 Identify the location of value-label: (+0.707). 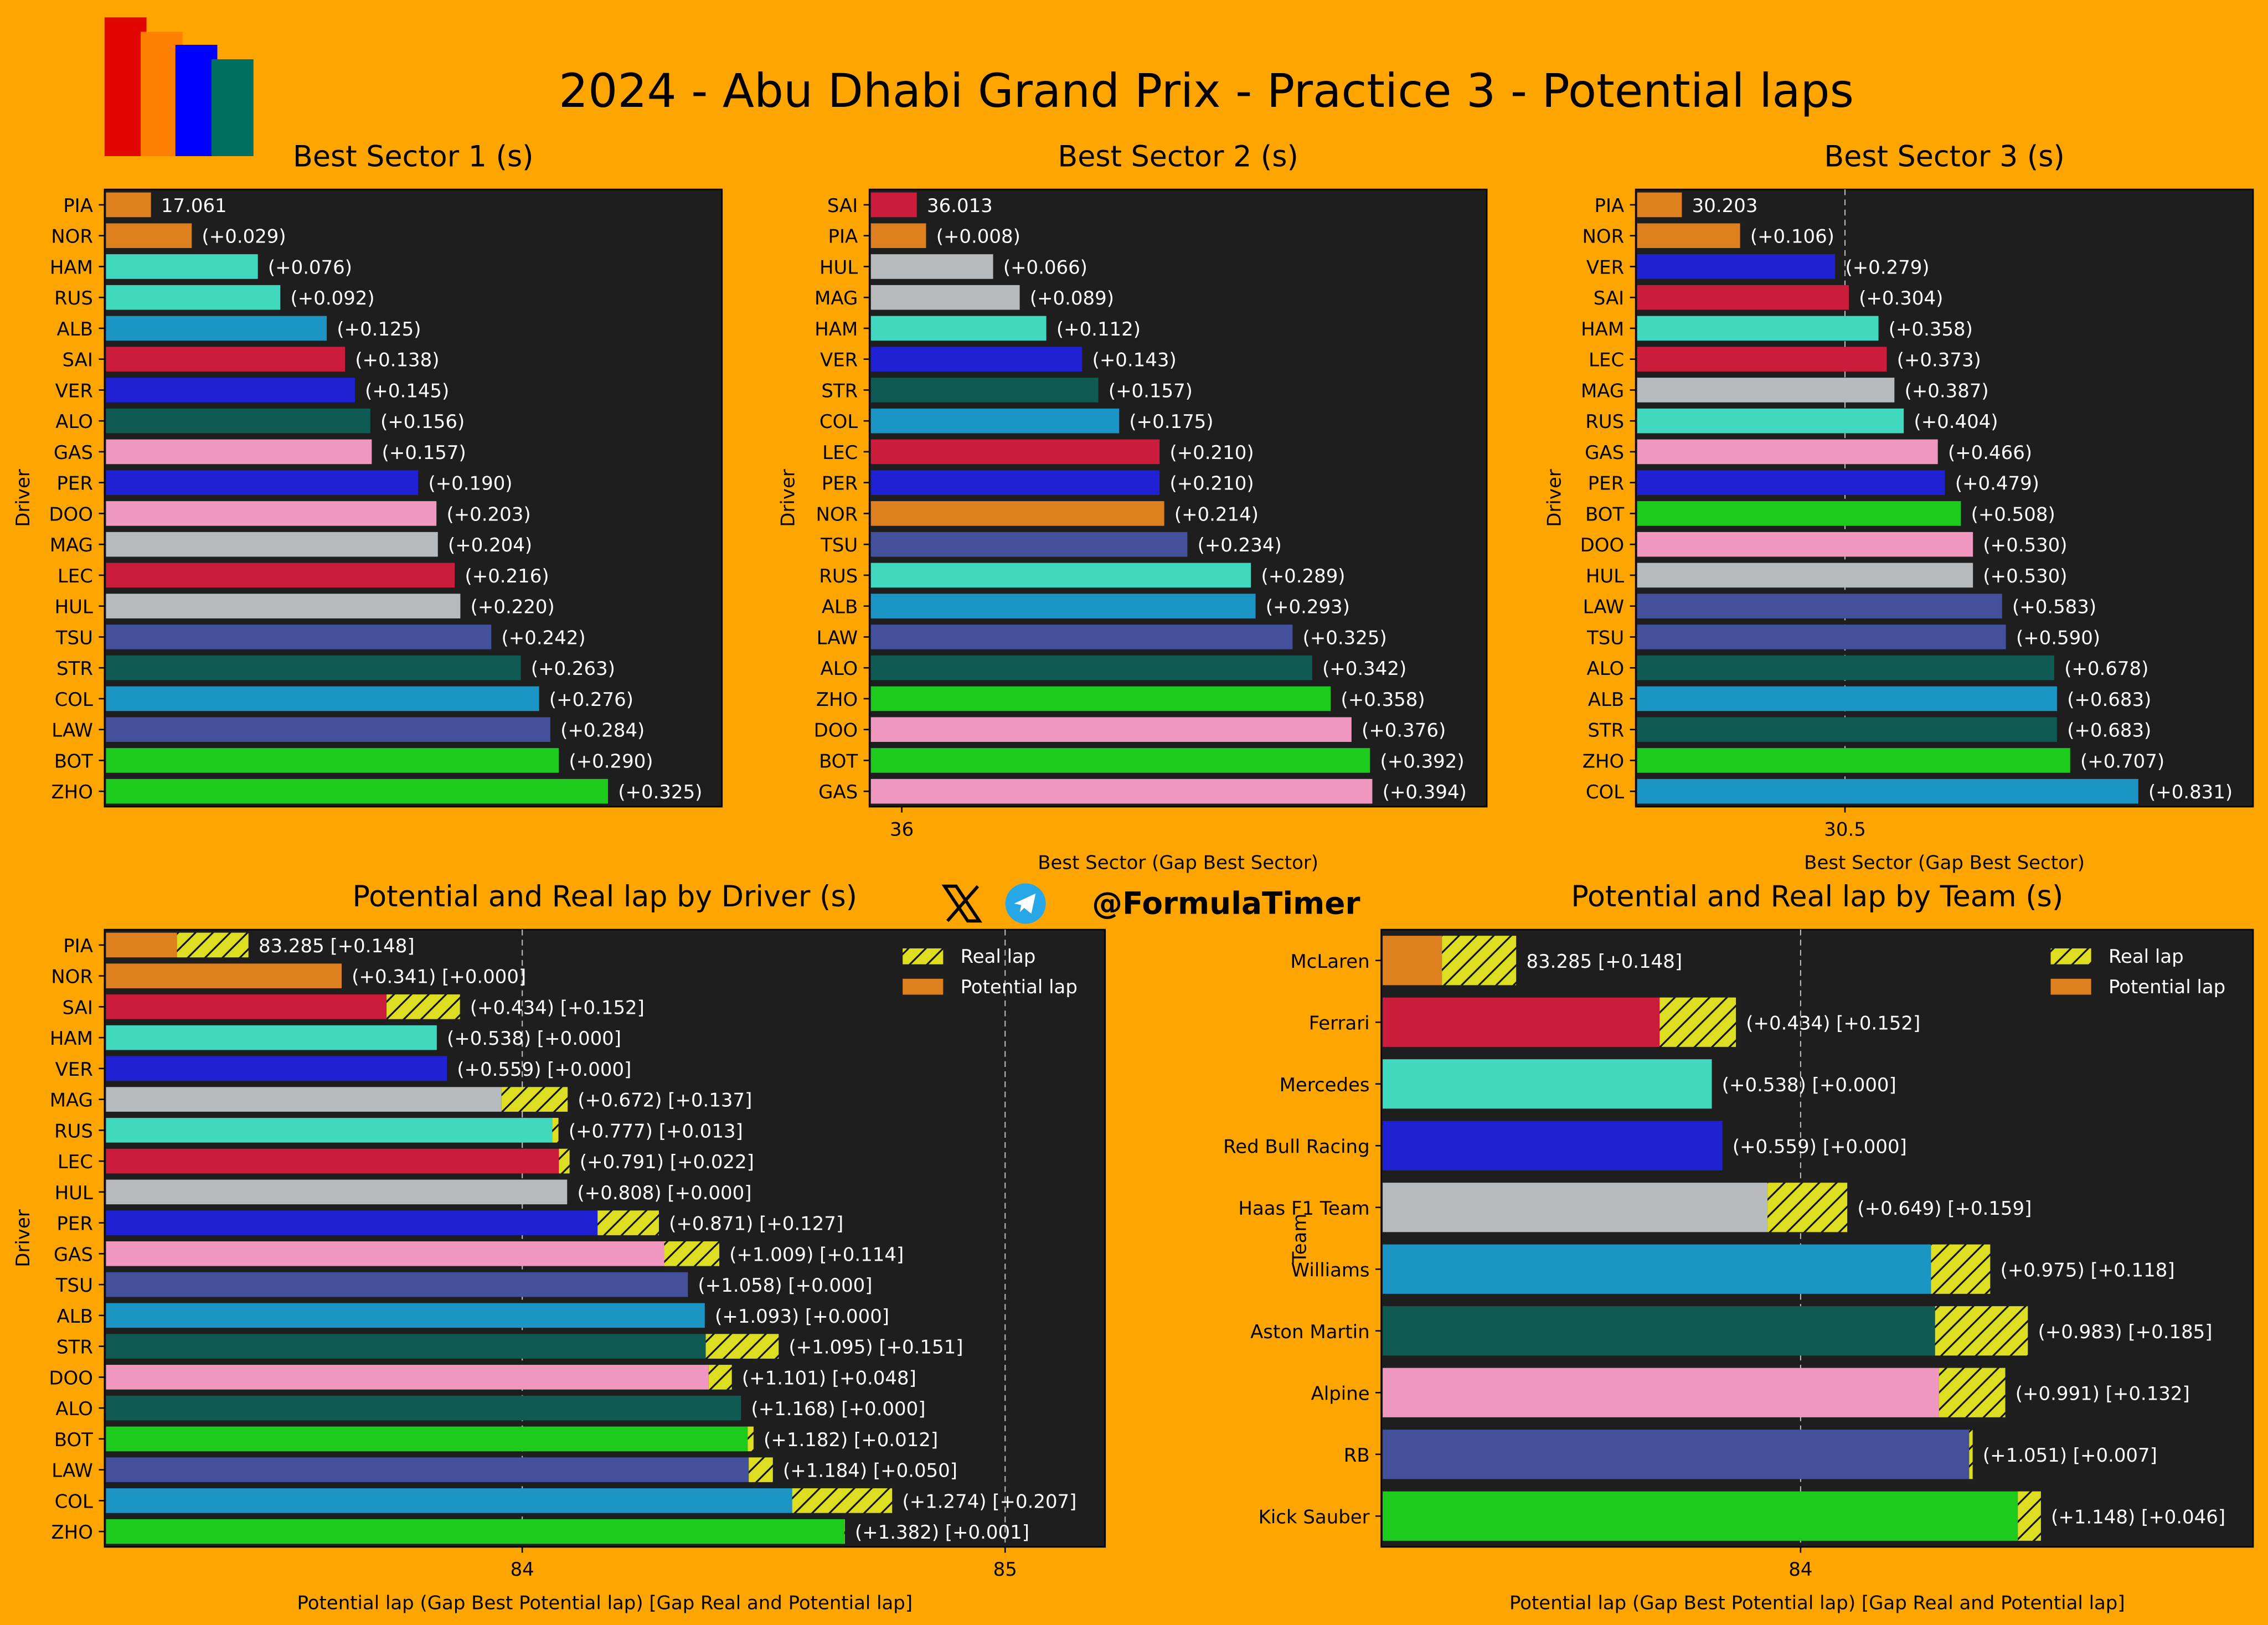
(2122, 761).